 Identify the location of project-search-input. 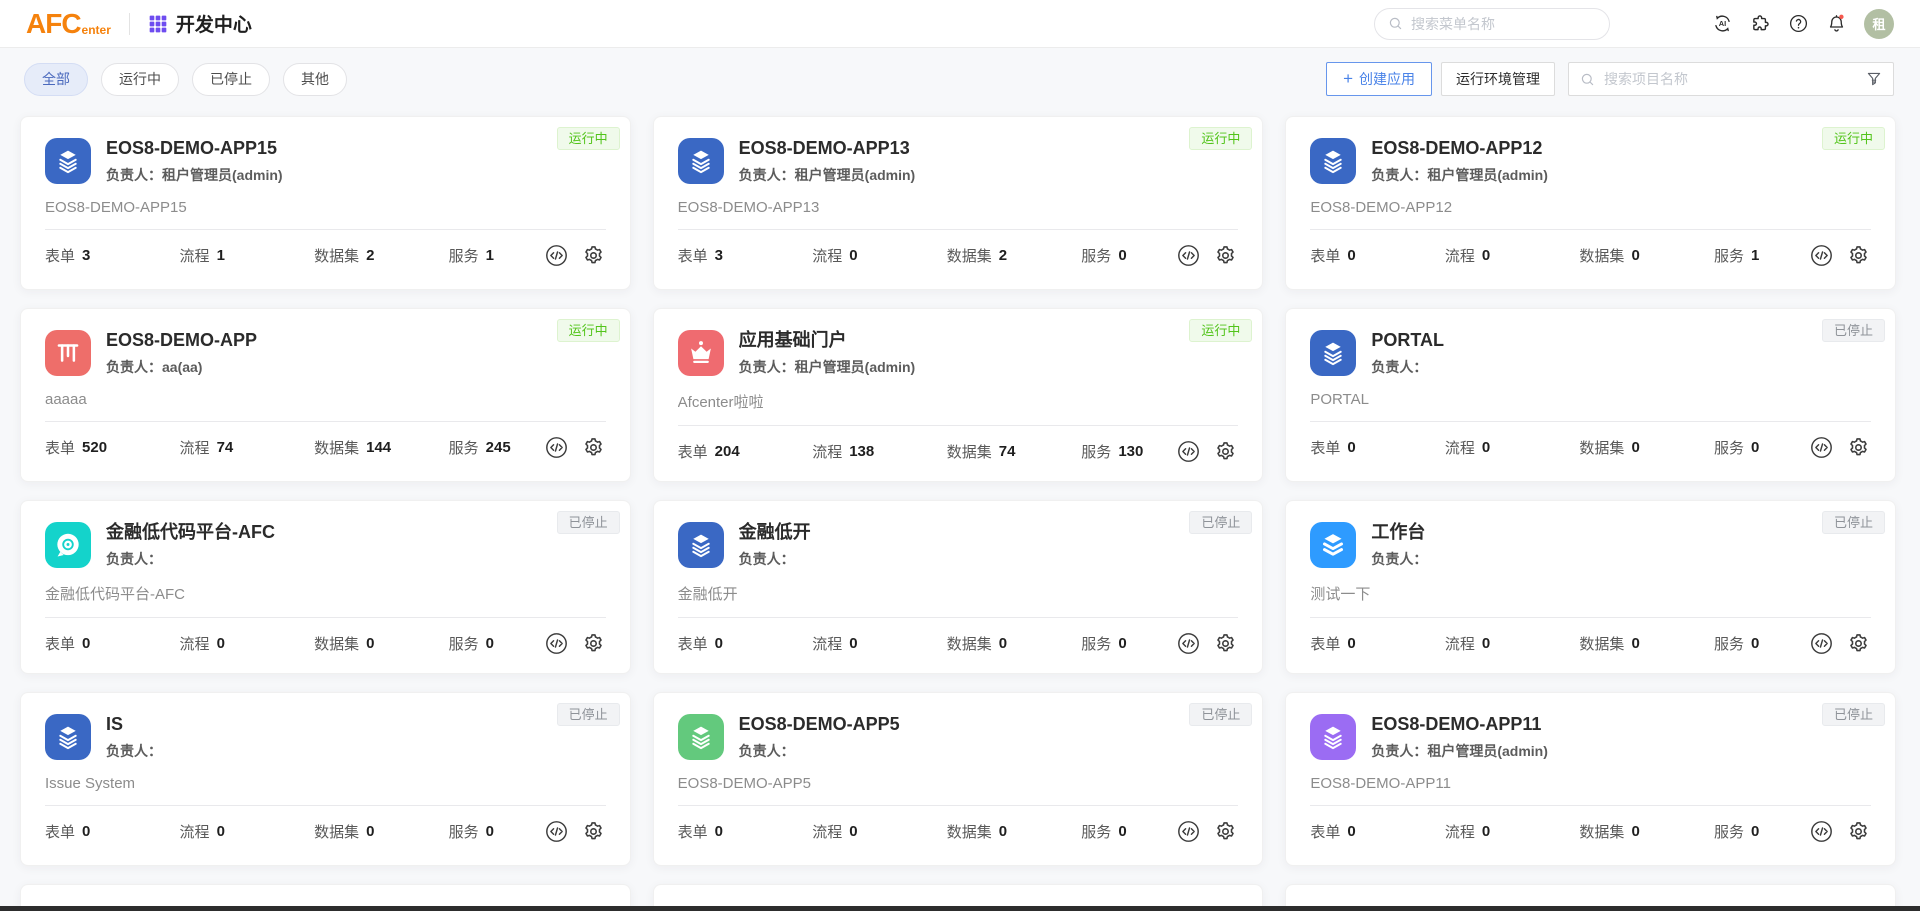
(1730, 79).